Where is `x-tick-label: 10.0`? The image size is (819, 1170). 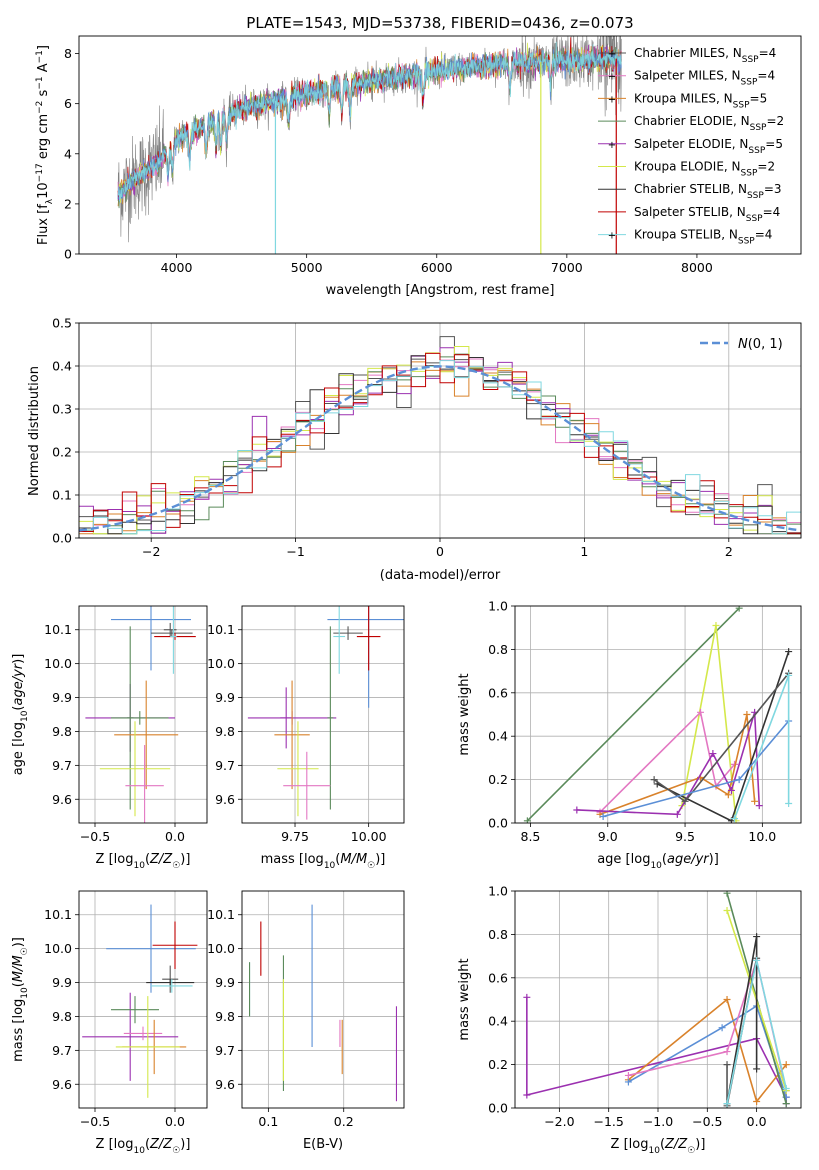 x-tick-label: 10.0 is located at coordinates (762, 836).